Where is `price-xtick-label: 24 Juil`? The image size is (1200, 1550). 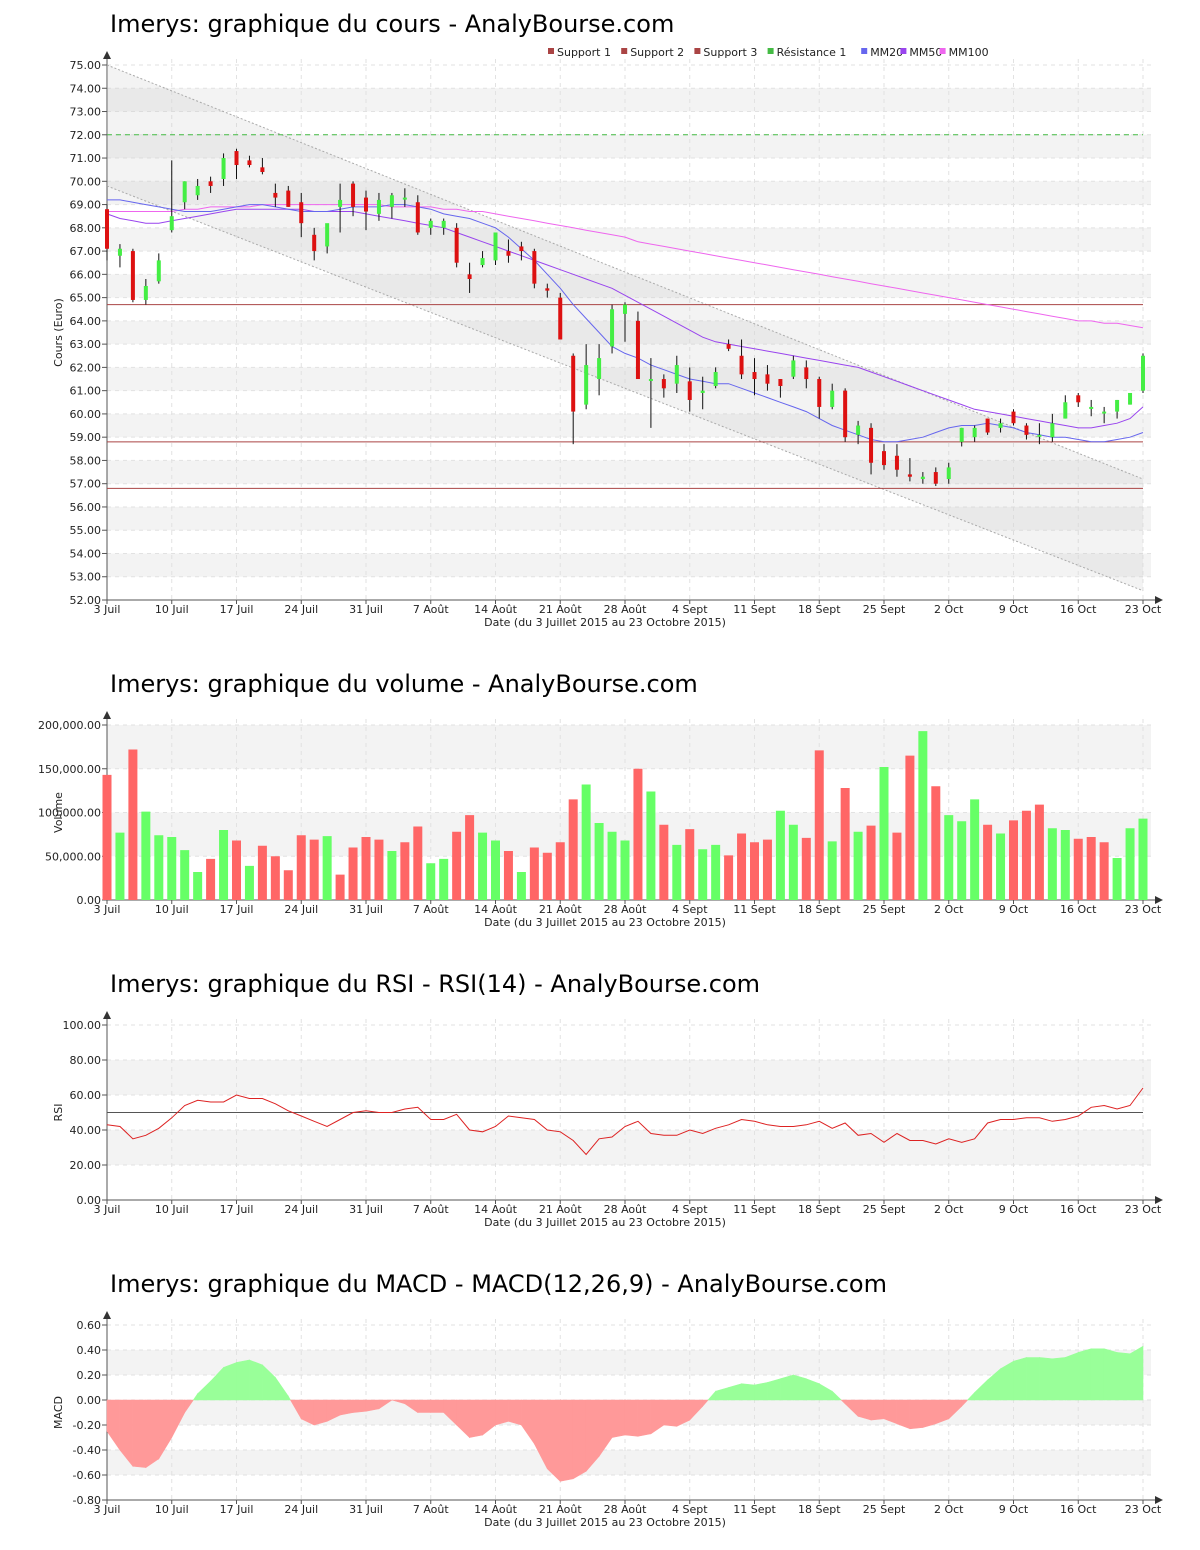 price-xtick-label: 24 Juil is located at coordinates (301, 609).